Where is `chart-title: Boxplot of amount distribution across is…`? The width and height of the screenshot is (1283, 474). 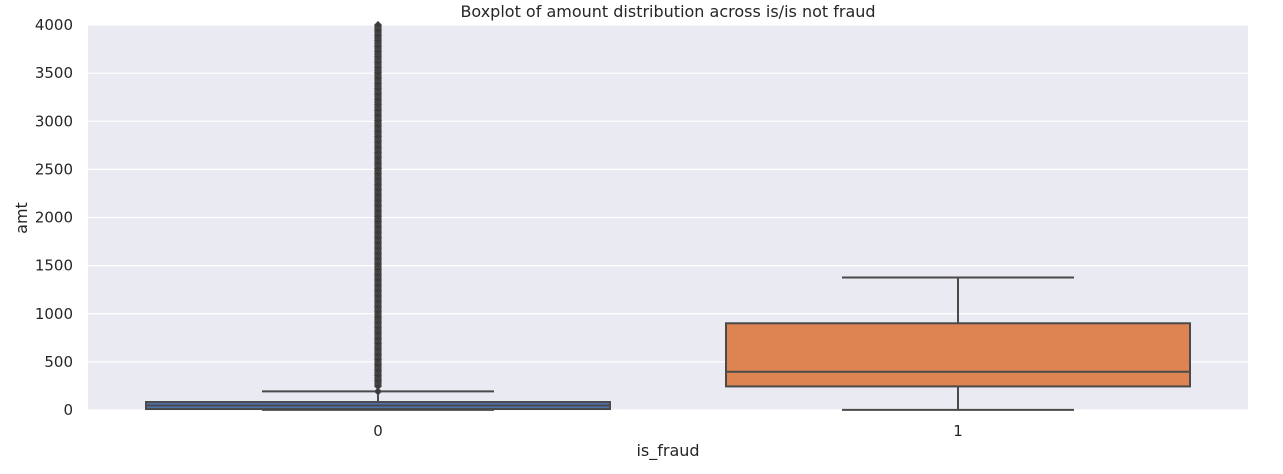
chart-title: Boxplot of amount distribution across is… is located at coordinates (667, 11).